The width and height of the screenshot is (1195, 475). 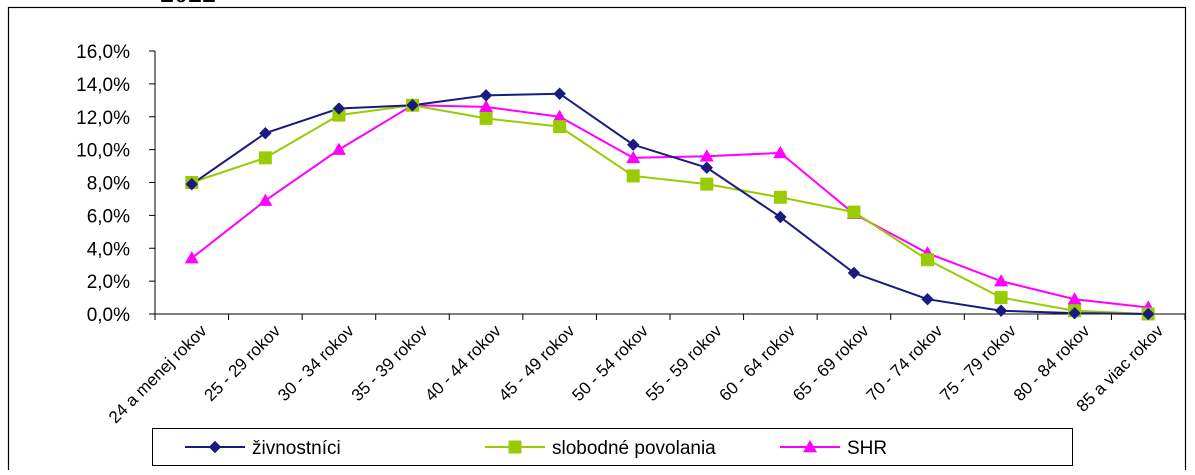 What do you see at coordinates (867, 448) in the screenshot?
I see `legend-label: SHR` at bounding box center [867, 448].